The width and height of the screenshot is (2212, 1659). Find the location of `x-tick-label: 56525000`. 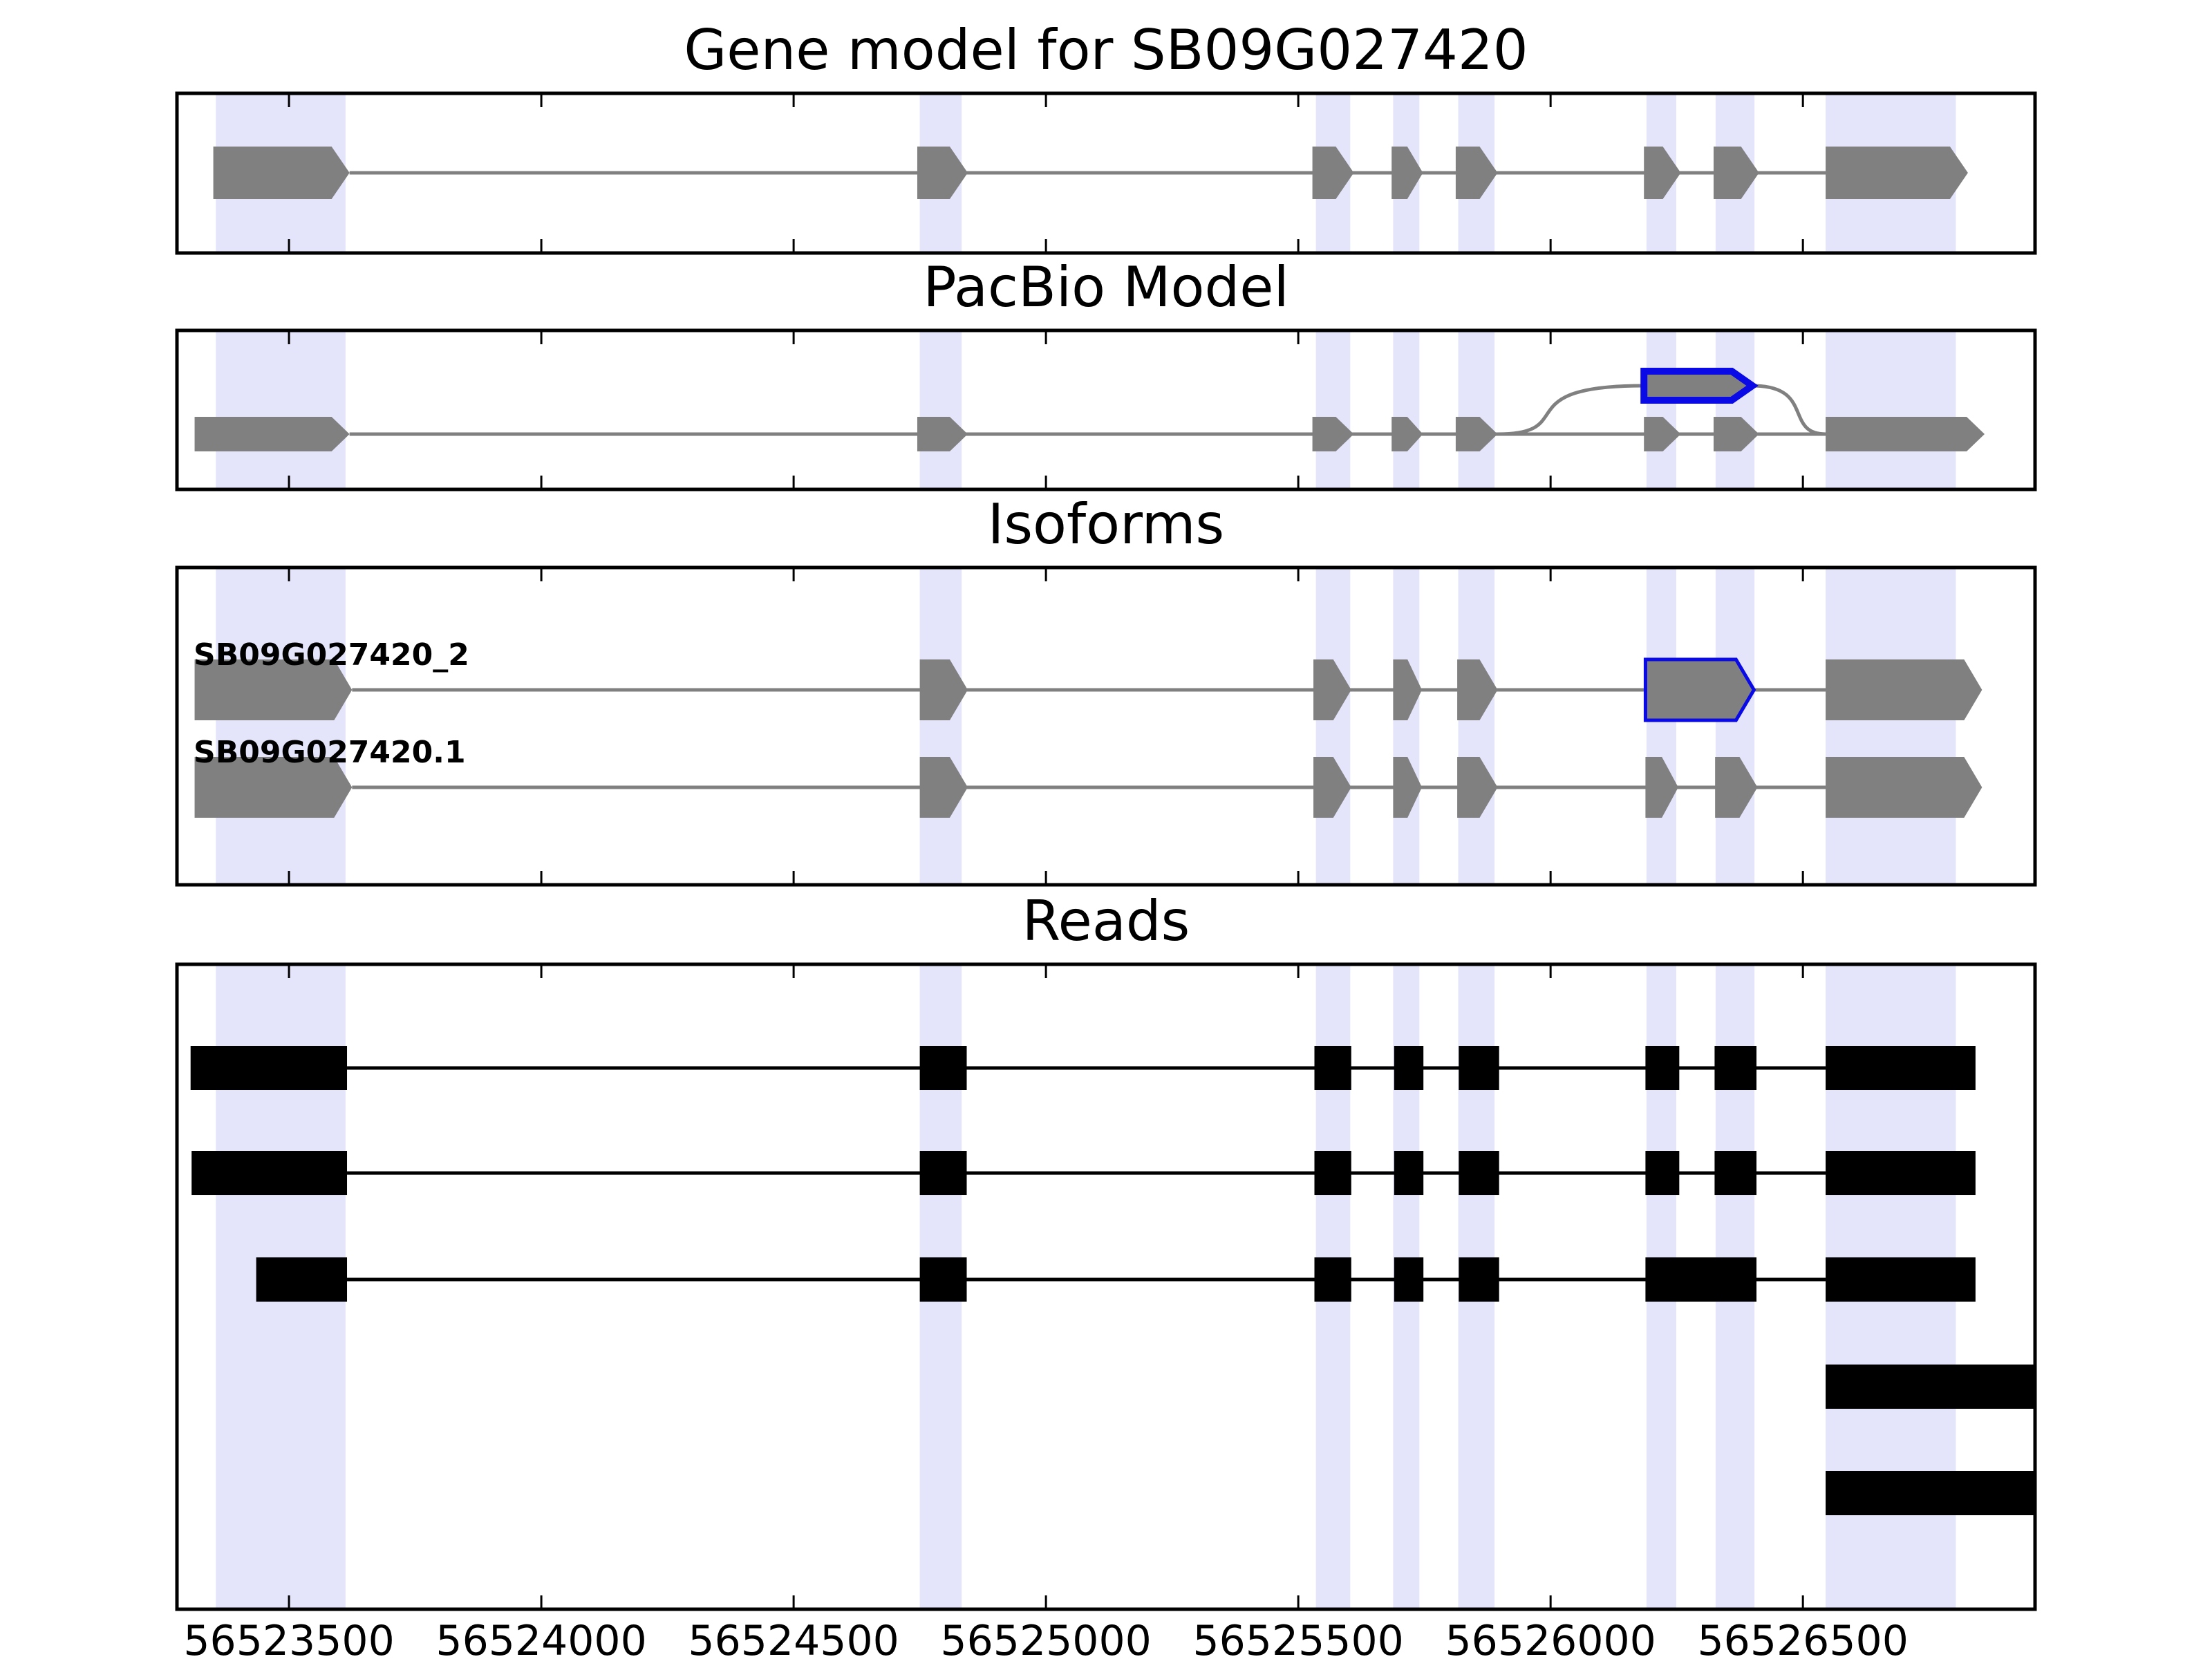

x-tick-label: 56525000 is located at coordinates (1045, 1638).